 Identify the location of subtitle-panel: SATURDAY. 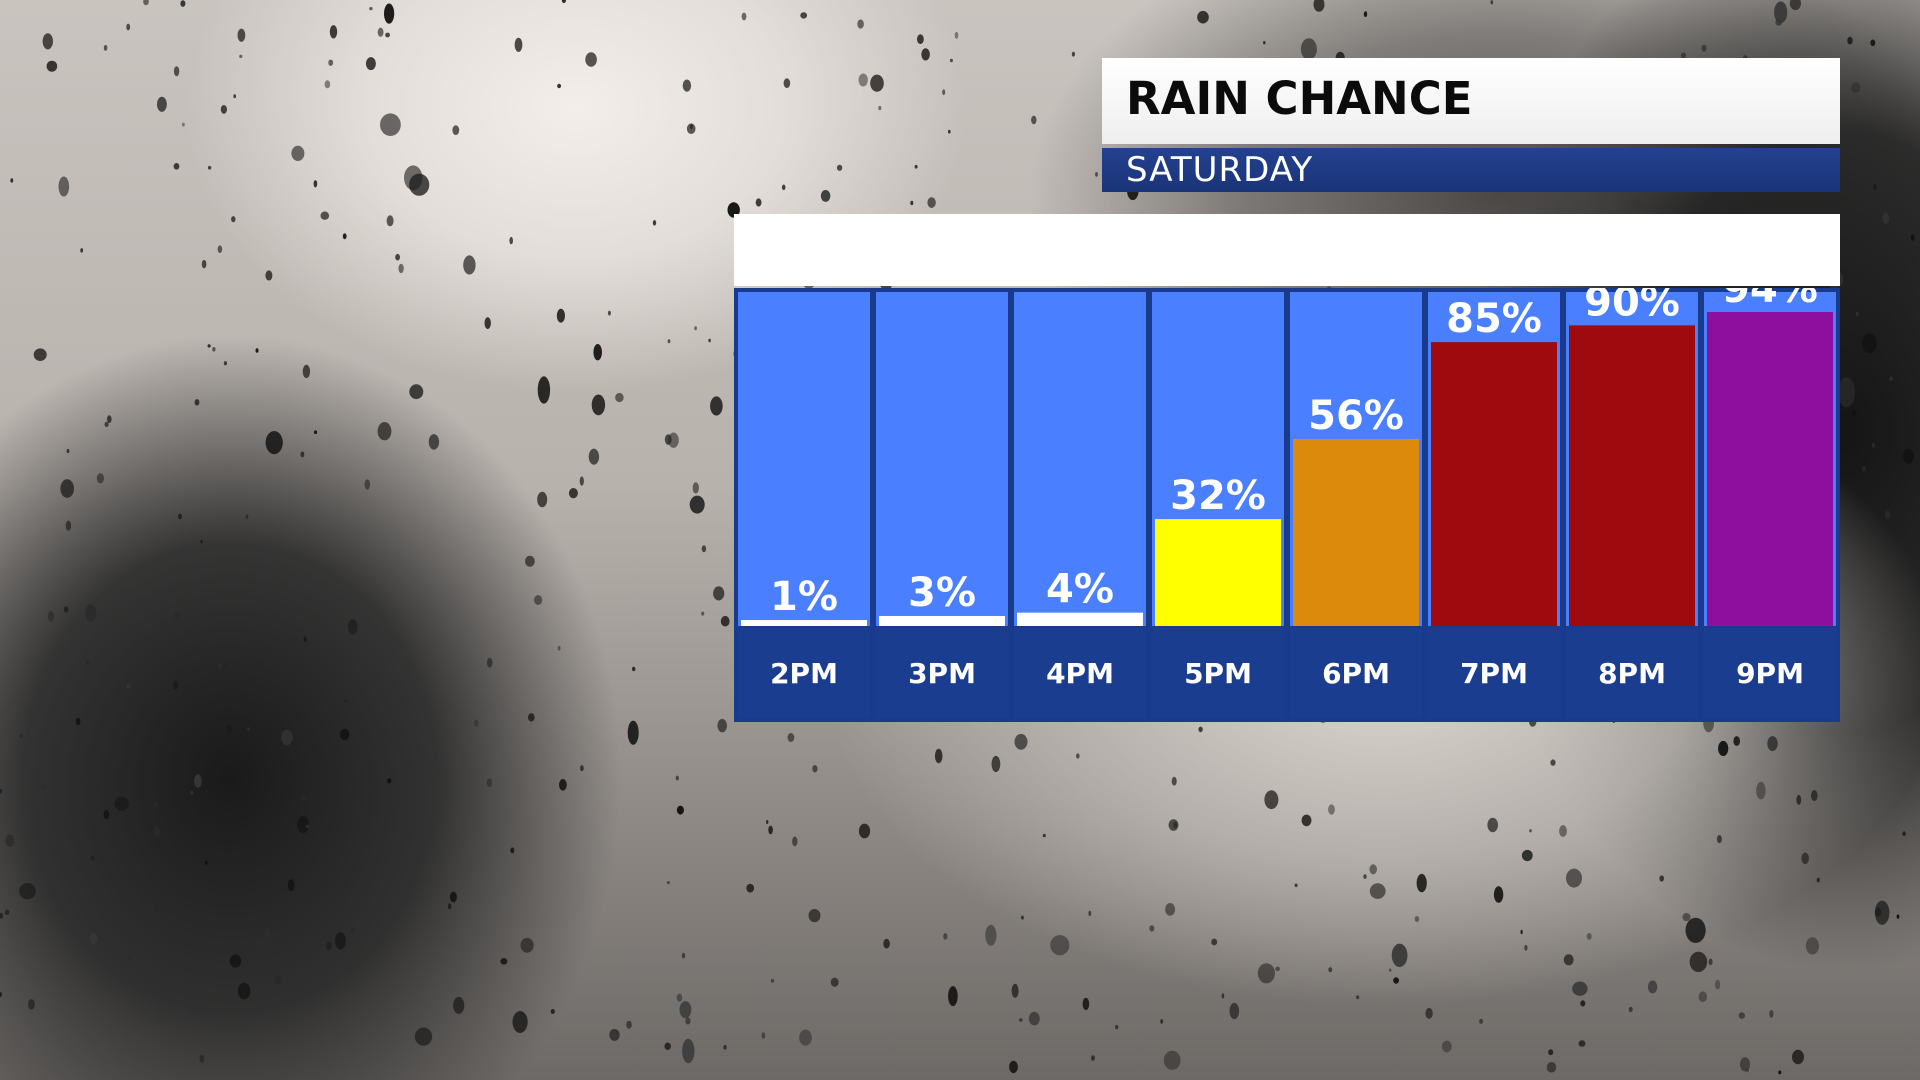
(1471, 170).